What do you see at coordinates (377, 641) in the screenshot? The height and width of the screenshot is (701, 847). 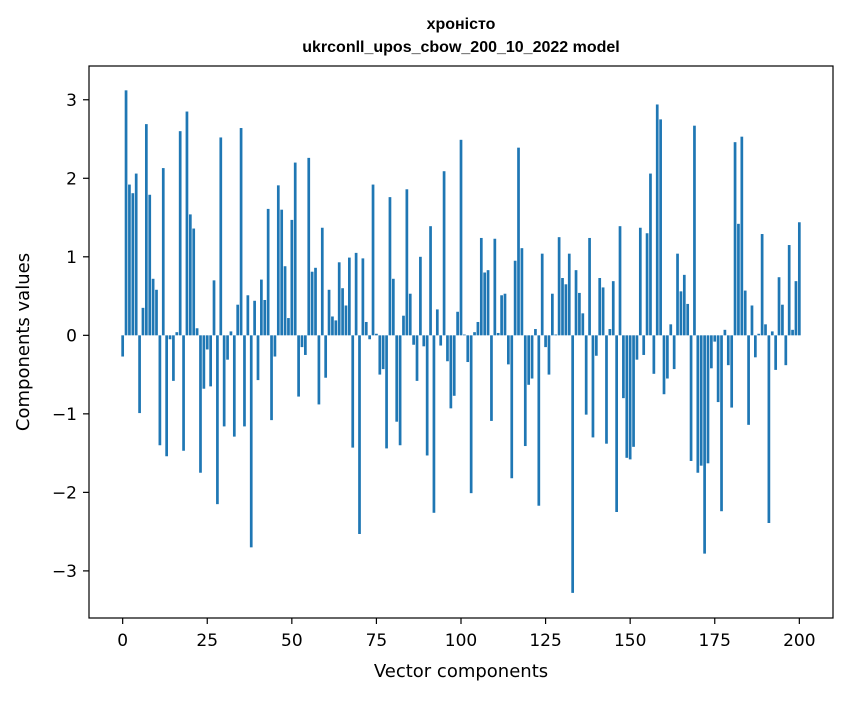 I see `x-tick-label: 75` at bounding box center [377, 641].